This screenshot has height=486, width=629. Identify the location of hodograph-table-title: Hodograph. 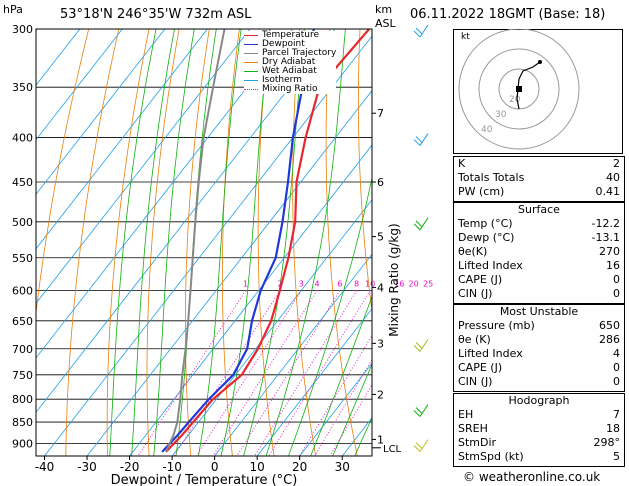
(539, 400).